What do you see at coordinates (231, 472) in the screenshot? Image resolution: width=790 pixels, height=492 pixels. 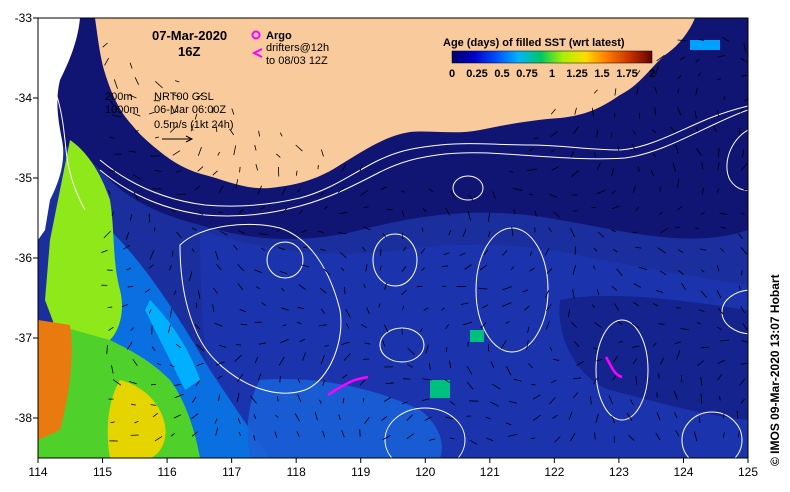 I see `x-tick-label: 117` at bounding box center [231, 472].